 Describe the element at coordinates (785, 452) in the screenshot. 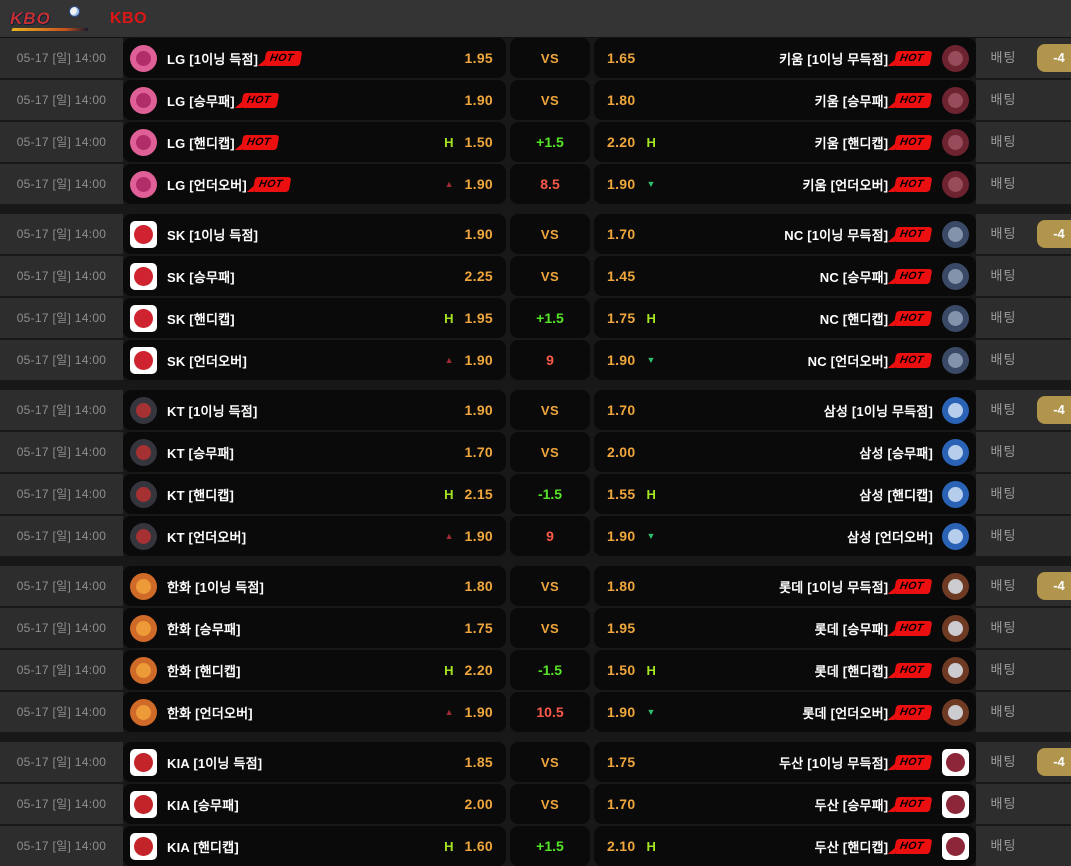

I see `away-bet-card: 2.00 삼성 [승무패]` at that location.